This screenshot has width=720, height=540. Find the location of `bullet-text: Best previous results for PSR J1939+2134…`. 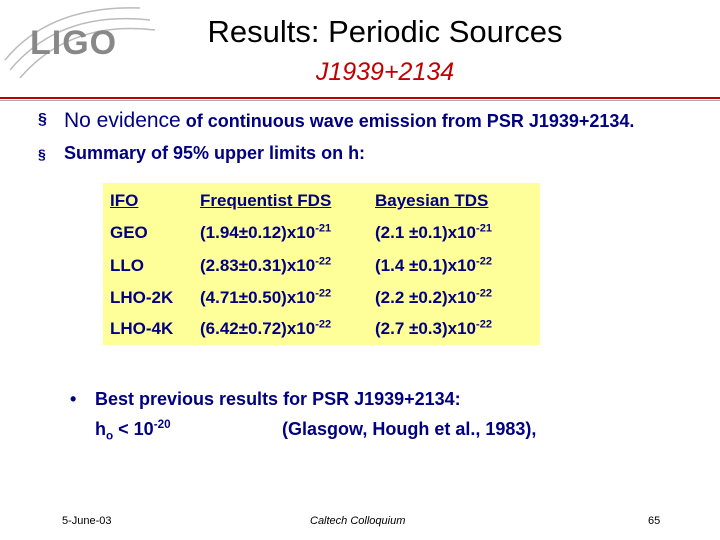

bullet-text: Best previous results for PSR J1939+2134… is located at coordinates (278, 399).